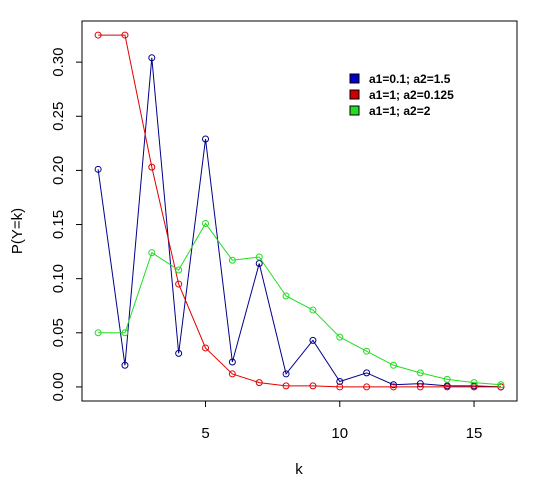 Image resolution: width=555 pixels, height=484 pixels. I want to click on legend-label: a1=1; a2=0.125, so click(411, 95).